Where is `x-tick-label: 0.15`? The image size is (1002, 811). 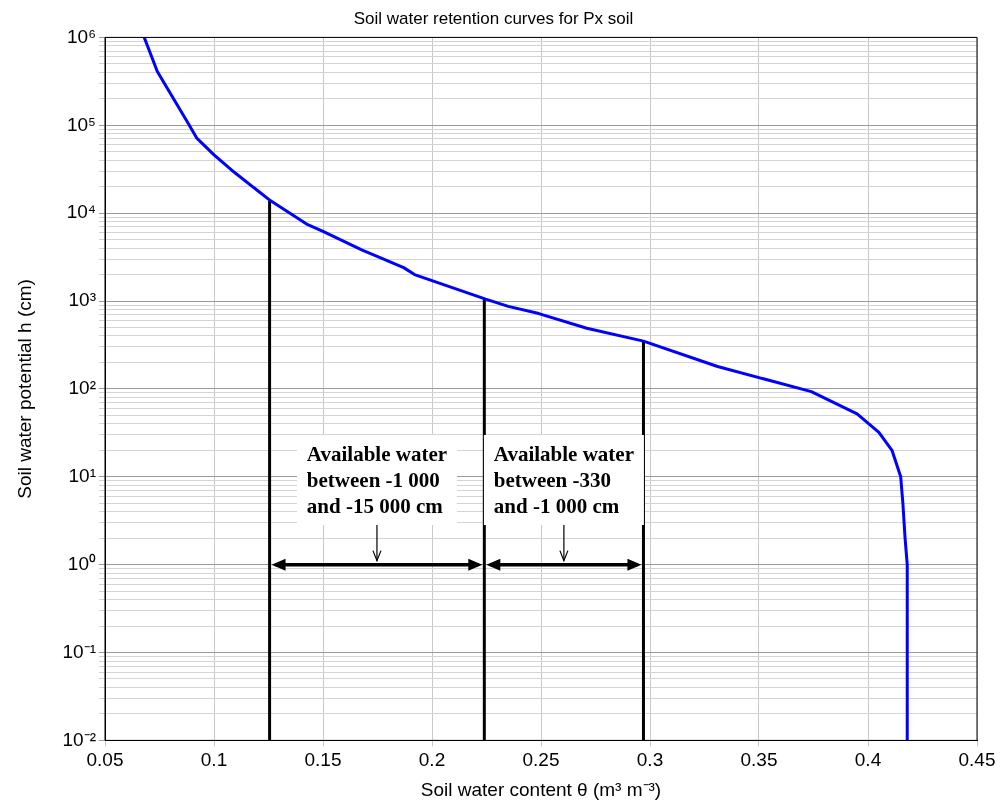
x-tick-label: 0.15 is located at coordinates (323, 760).